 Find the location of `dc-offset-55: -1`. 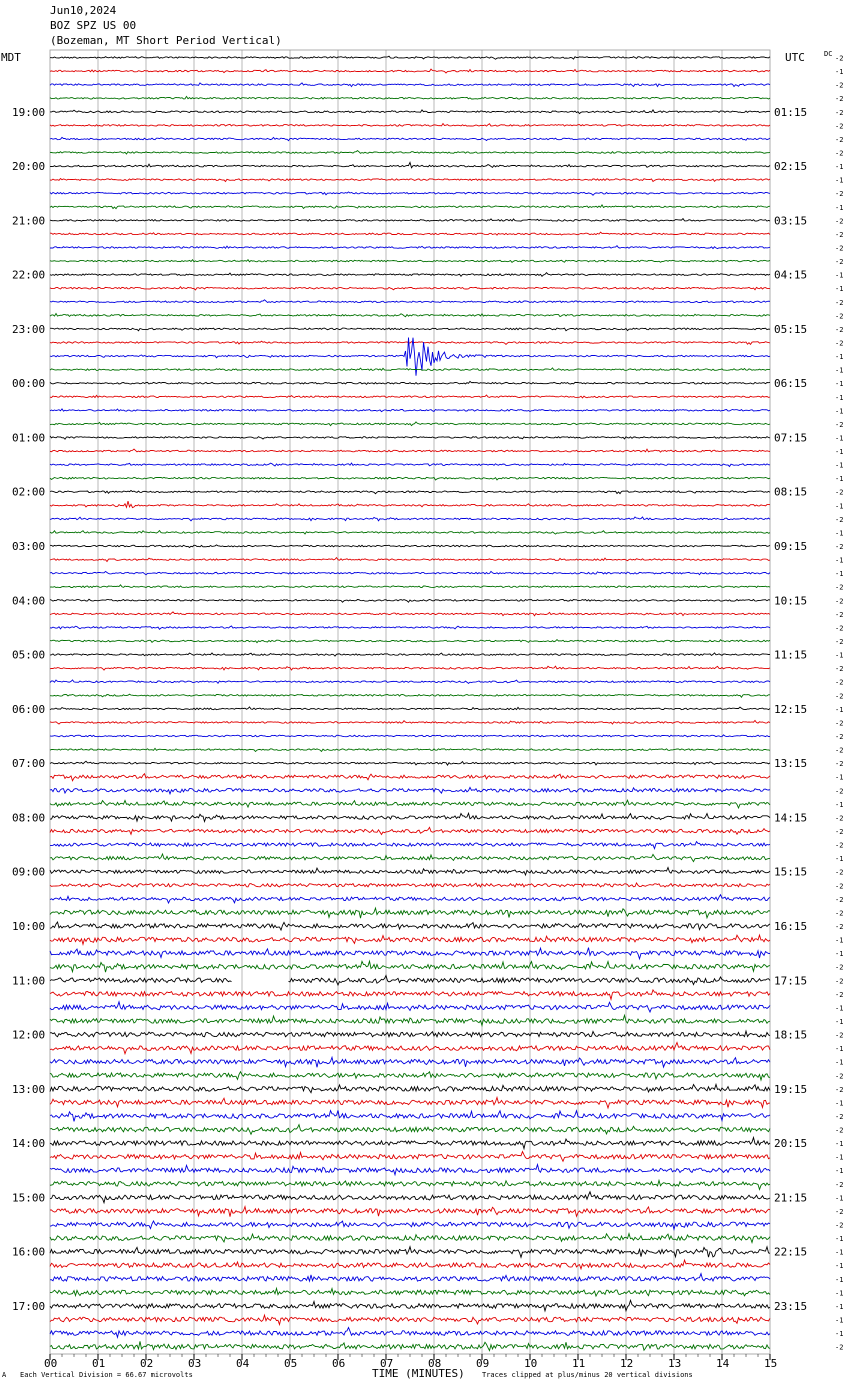

dc-offset-55: -1 is located at coordinates (839, 805).